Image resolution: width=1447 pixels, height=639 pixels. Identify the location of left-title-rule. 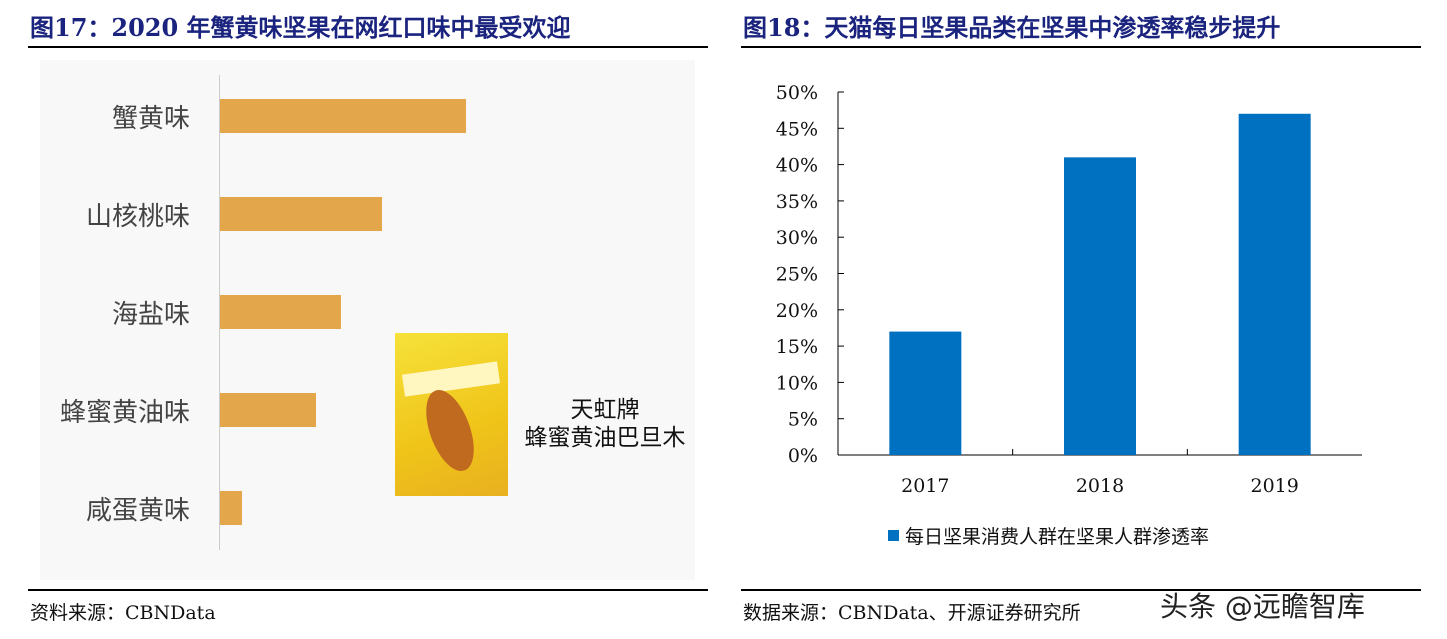
(368, 47).